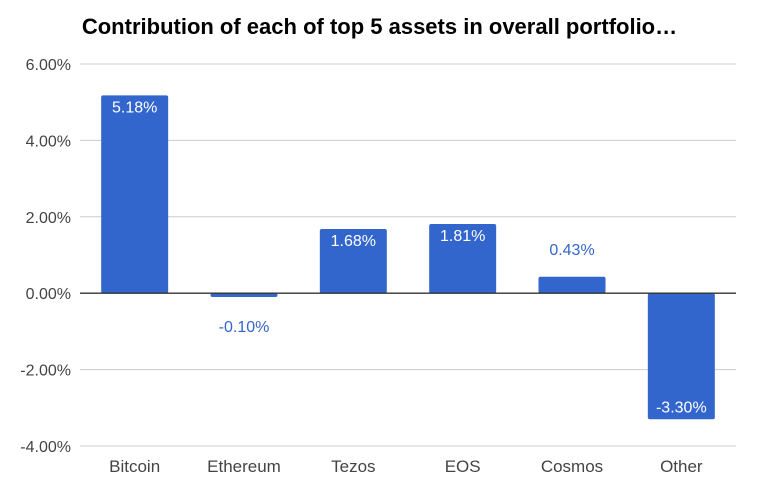 Image resolution: width=759 pixels, height=486 pixels. What do you see at coordinates (134, 466) in the screenshot?
I see `x-tick-label: Bitcoin` at bounding box center [134, 466].